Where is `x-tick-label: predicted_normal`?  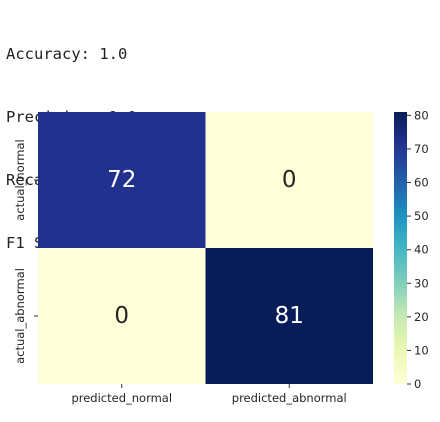 x-tick-label: predicted_normal is located at coordinates (121, 398).